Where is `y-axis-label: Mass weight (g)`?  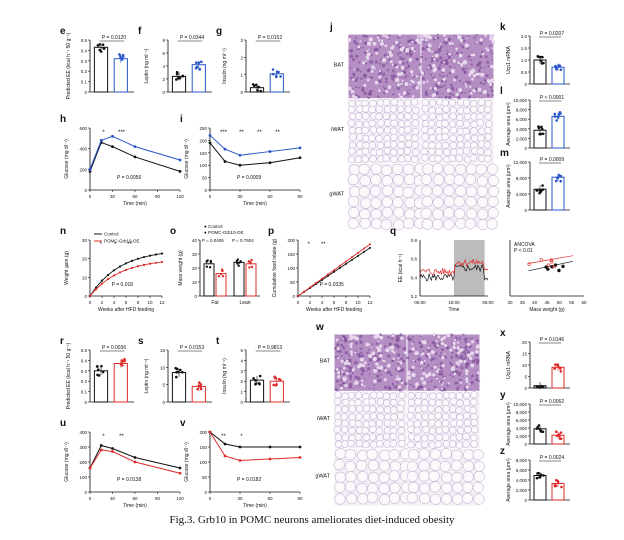 y-axis-label: Mass weight (g) is located at coordinates (181, 268).